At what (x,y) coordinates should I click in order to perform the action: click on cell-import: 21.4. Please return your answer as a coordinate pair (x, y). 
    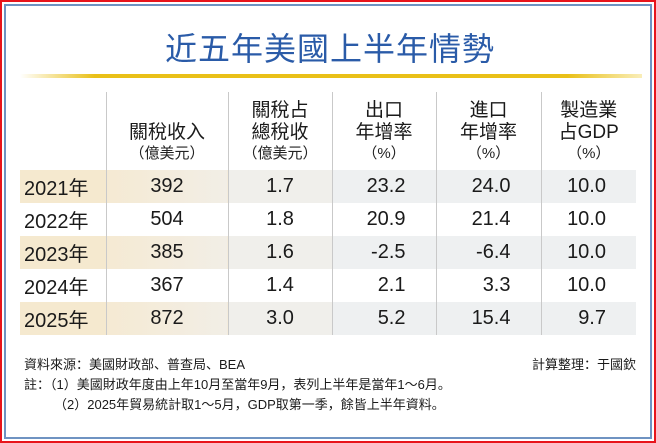
    Looking at the image, I should click on (488, 219).